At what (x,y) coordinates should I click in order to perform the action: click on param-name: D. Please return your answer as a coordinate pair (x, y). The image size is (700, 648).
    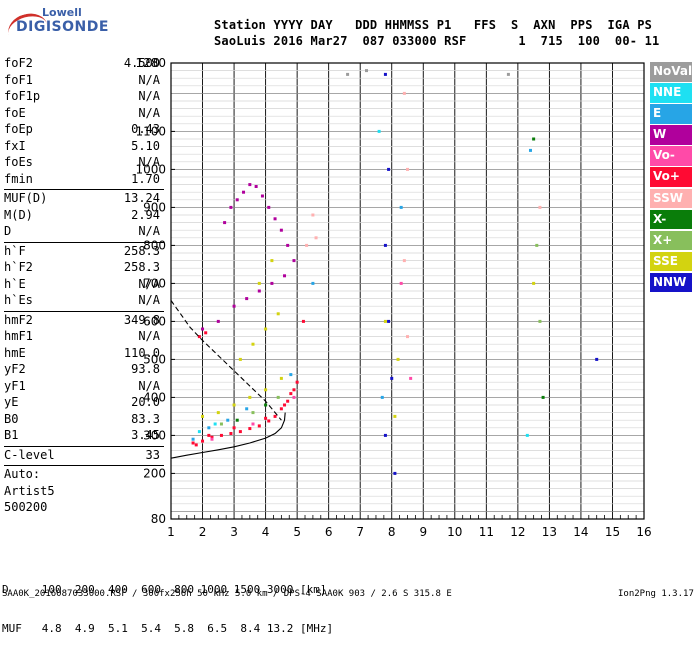
    Looking at the image, I should click on (8, 231).